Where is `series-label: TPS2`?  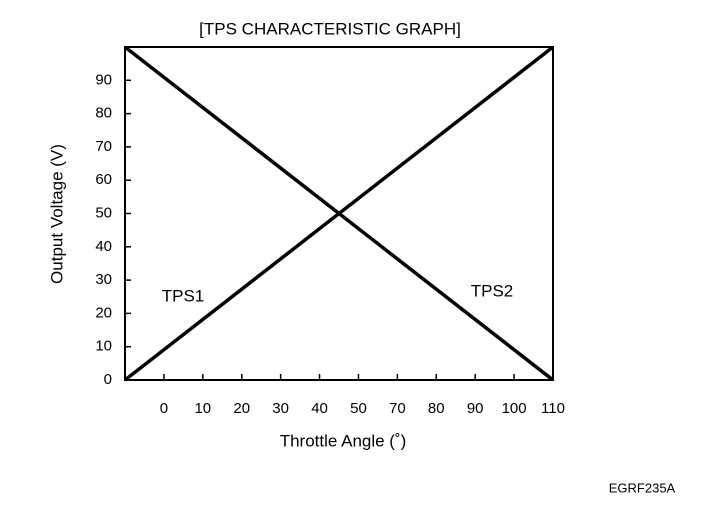
series-label: TPS2 is located at coordinates (492, 290).